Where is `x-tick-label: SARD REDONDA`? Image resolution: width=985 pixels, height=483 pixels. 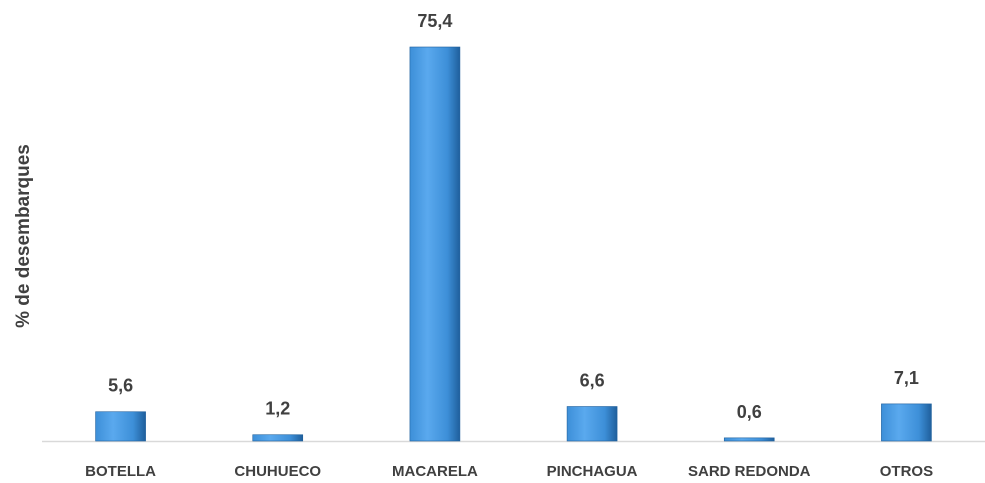 x-tick-label: SARD REDONDA is located at coordinates (749, 471).